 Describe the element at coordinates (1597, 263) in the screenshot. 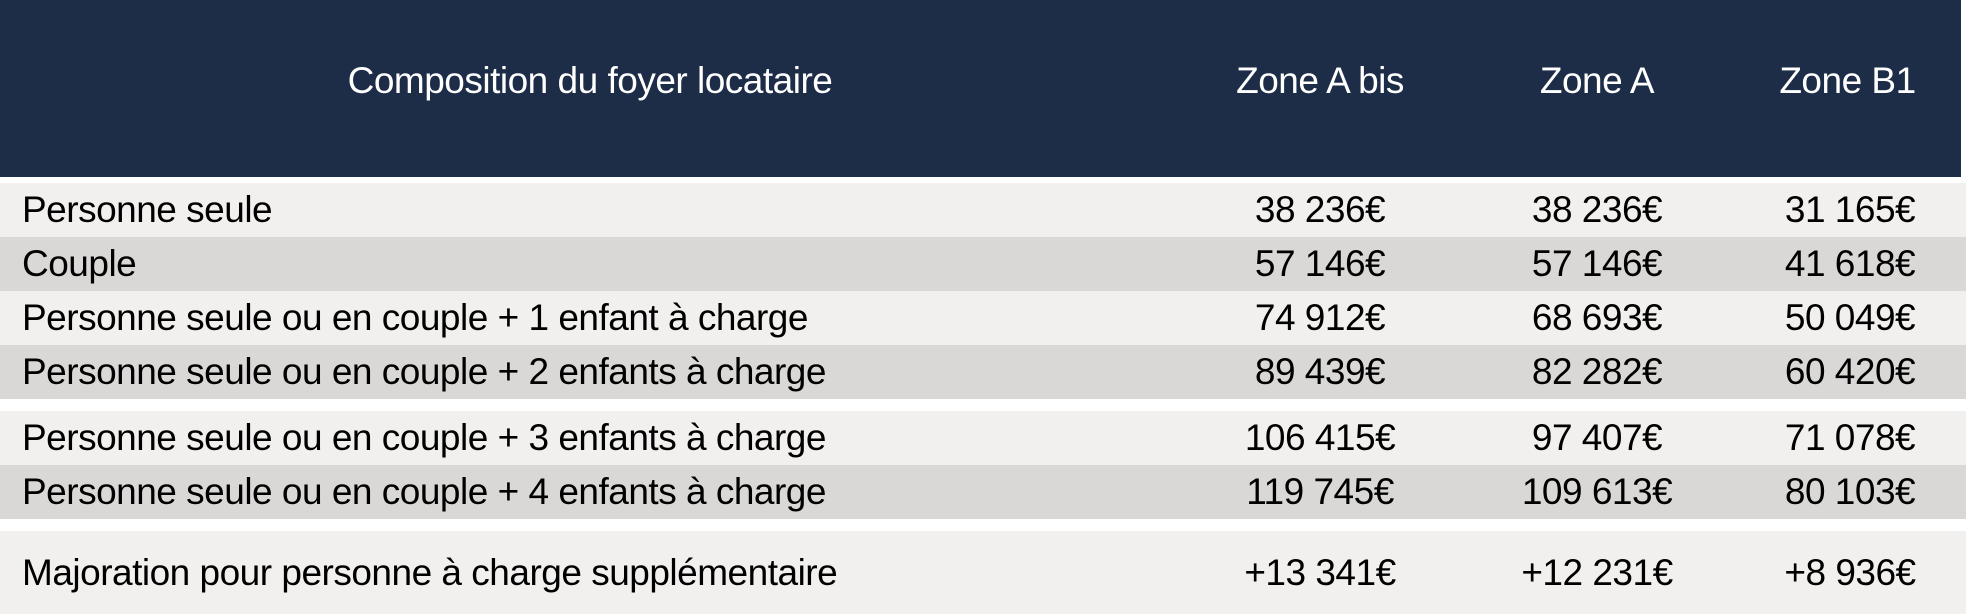

I see `zone-a-value: 57 146€` at that location.